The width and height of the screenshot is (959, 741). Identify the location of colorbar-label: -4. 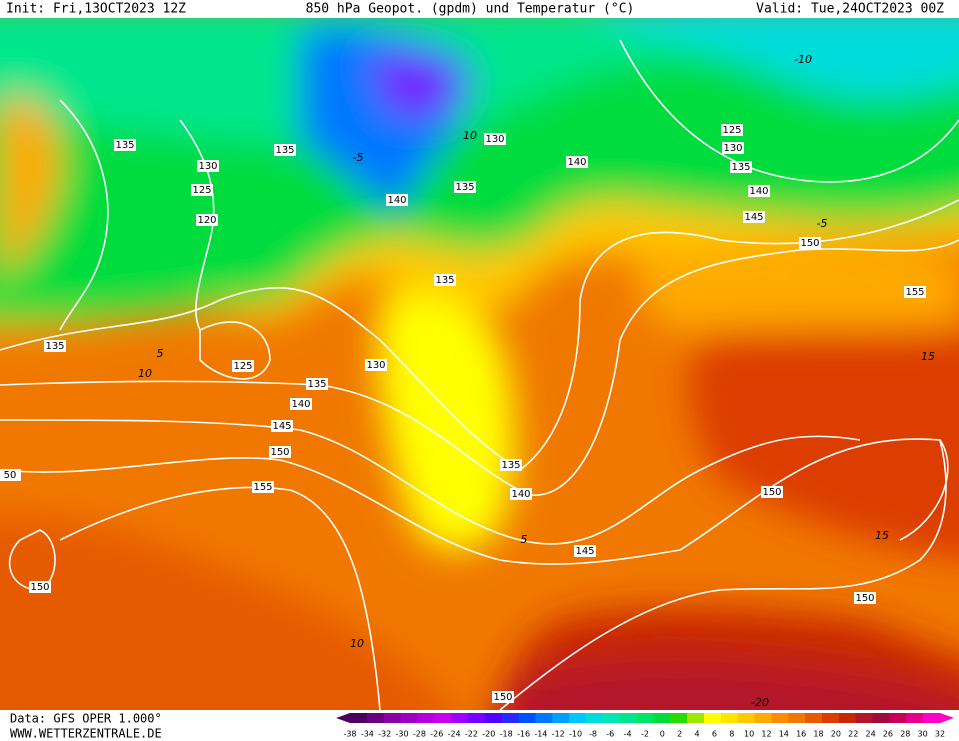
(628, 734).